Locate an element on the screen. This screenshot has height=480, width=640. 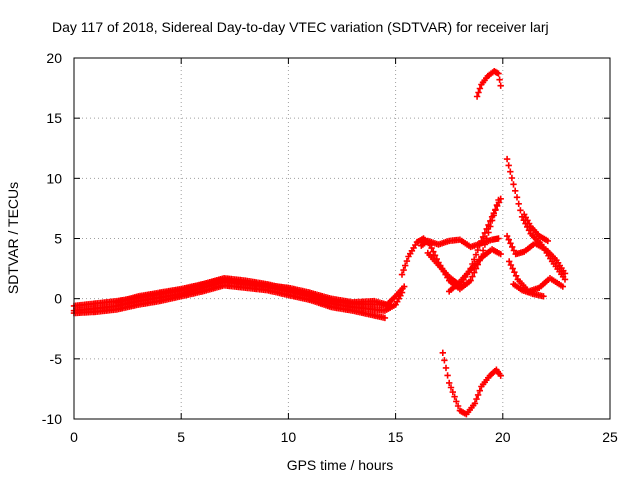
series-track-rise-d is located at coordinates (475, 270).